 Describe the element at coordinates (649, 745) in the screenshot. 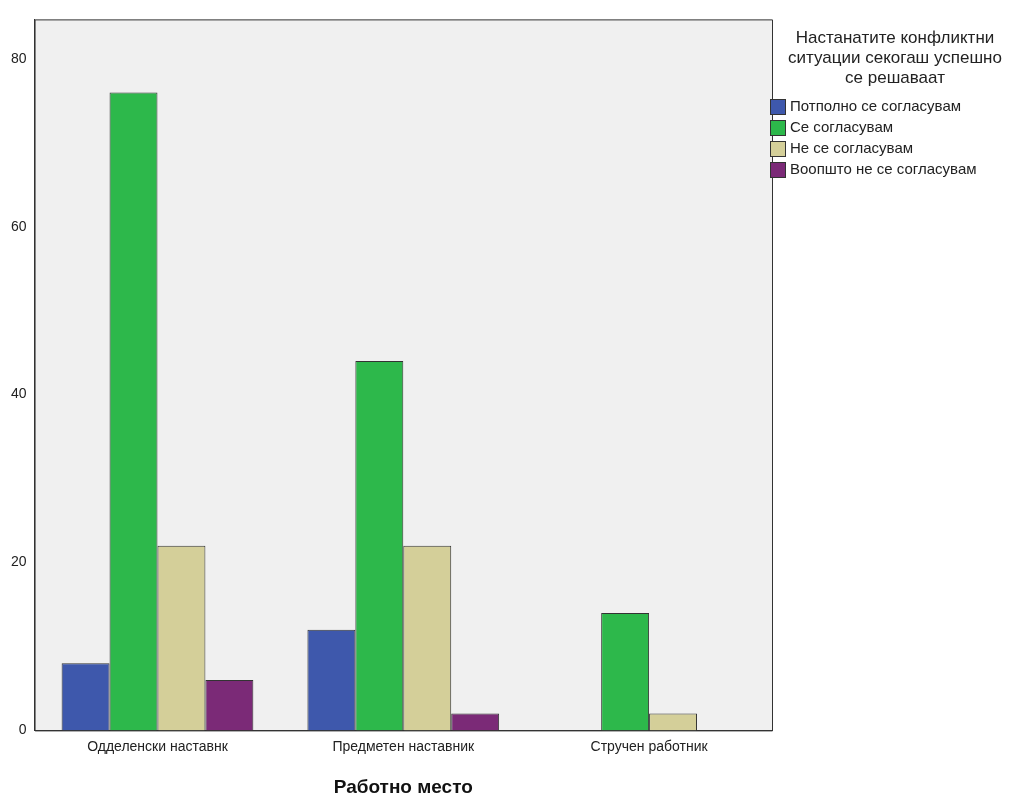

I see `x-tick-label: Стручен работник` at that location.